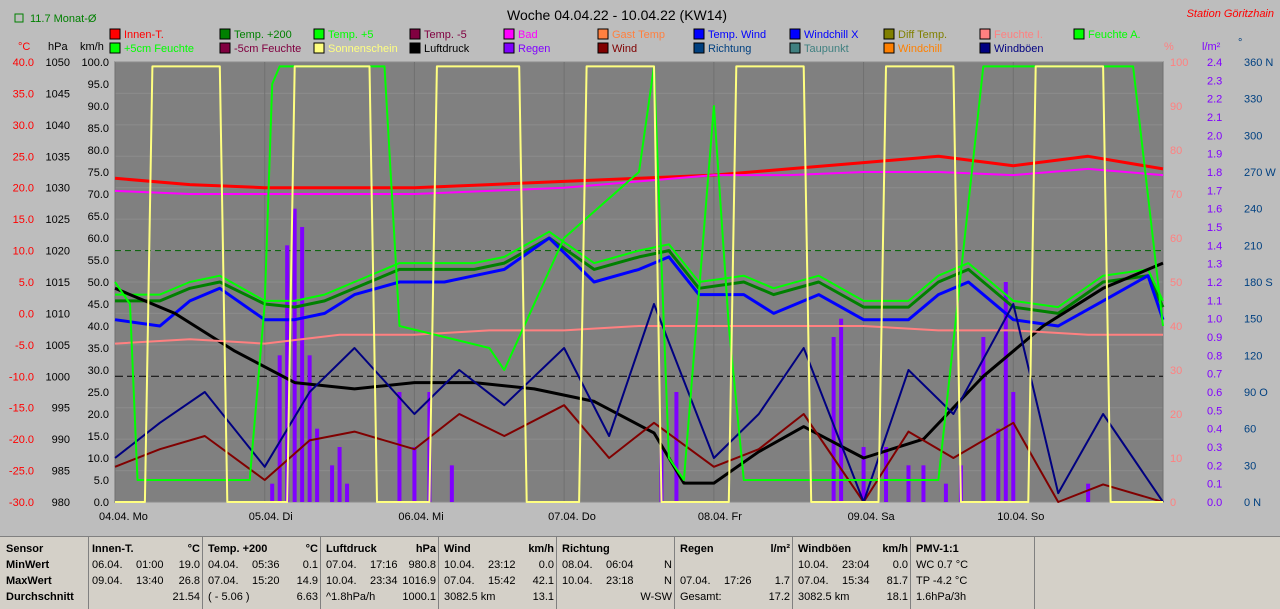  Describe the element at coordinates (383, 581) in the screenshot. I see `stats-row: 10.04. 23:34 1016.9` at that location.